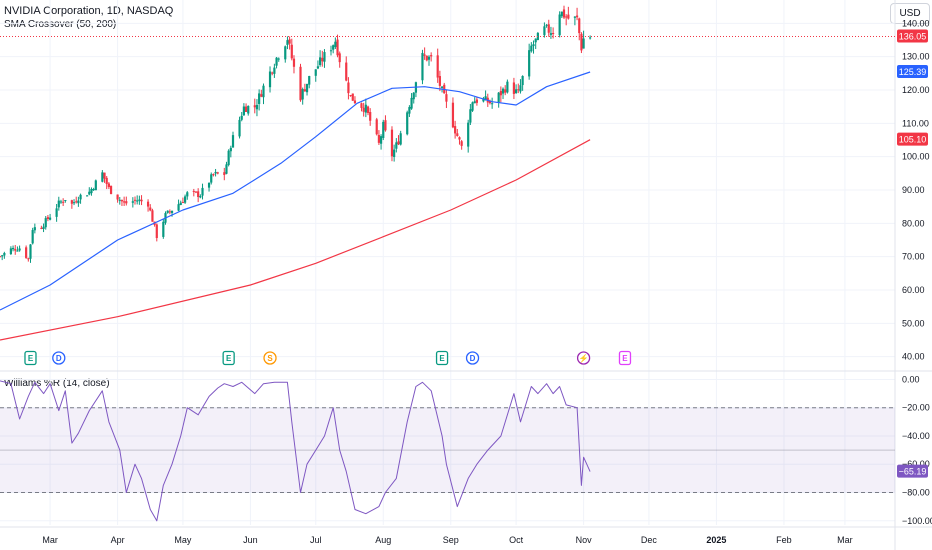 The image size is (932, 550). I want to click on dividend-event-marker: D, so click(59, 358).